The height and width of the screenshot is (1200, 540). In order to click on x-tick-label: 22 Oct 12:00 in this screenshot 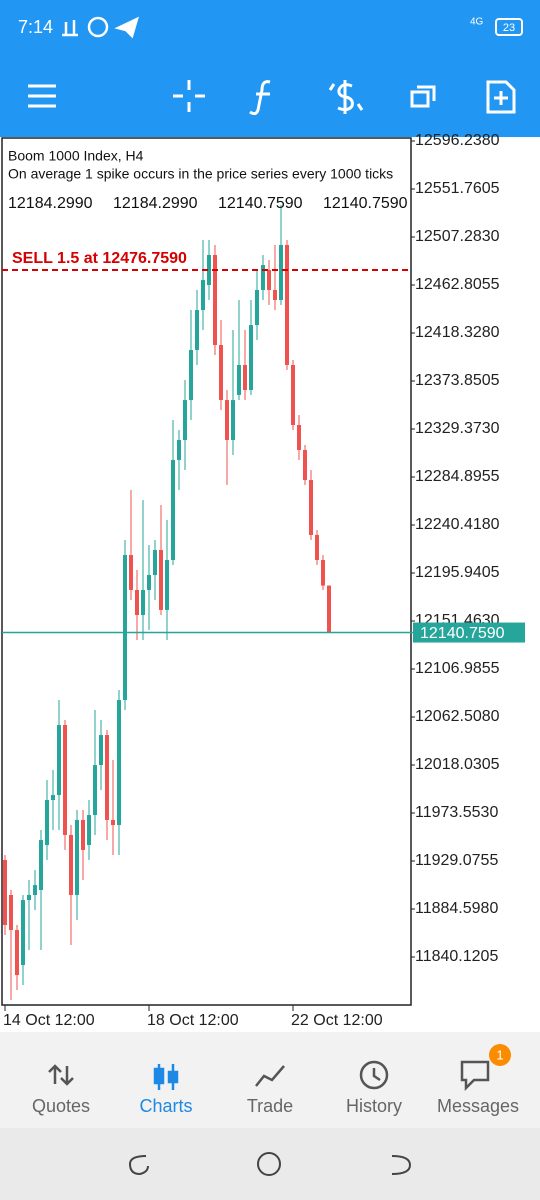, I will do `click(337, 1020)`.